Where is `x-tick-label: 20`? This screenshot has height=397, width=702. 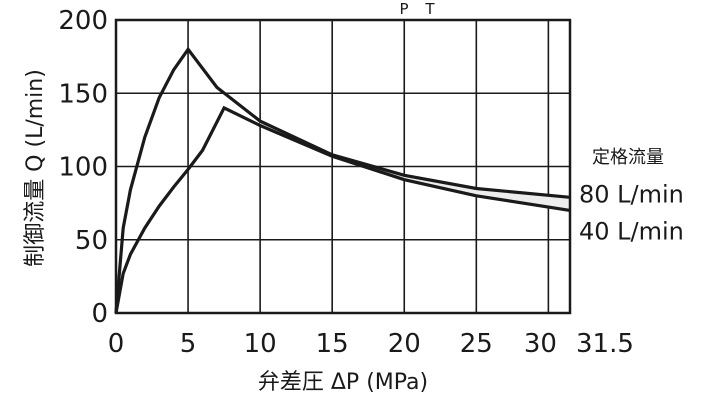 x-tick-label: 20 is located at coordinates (404, 344).